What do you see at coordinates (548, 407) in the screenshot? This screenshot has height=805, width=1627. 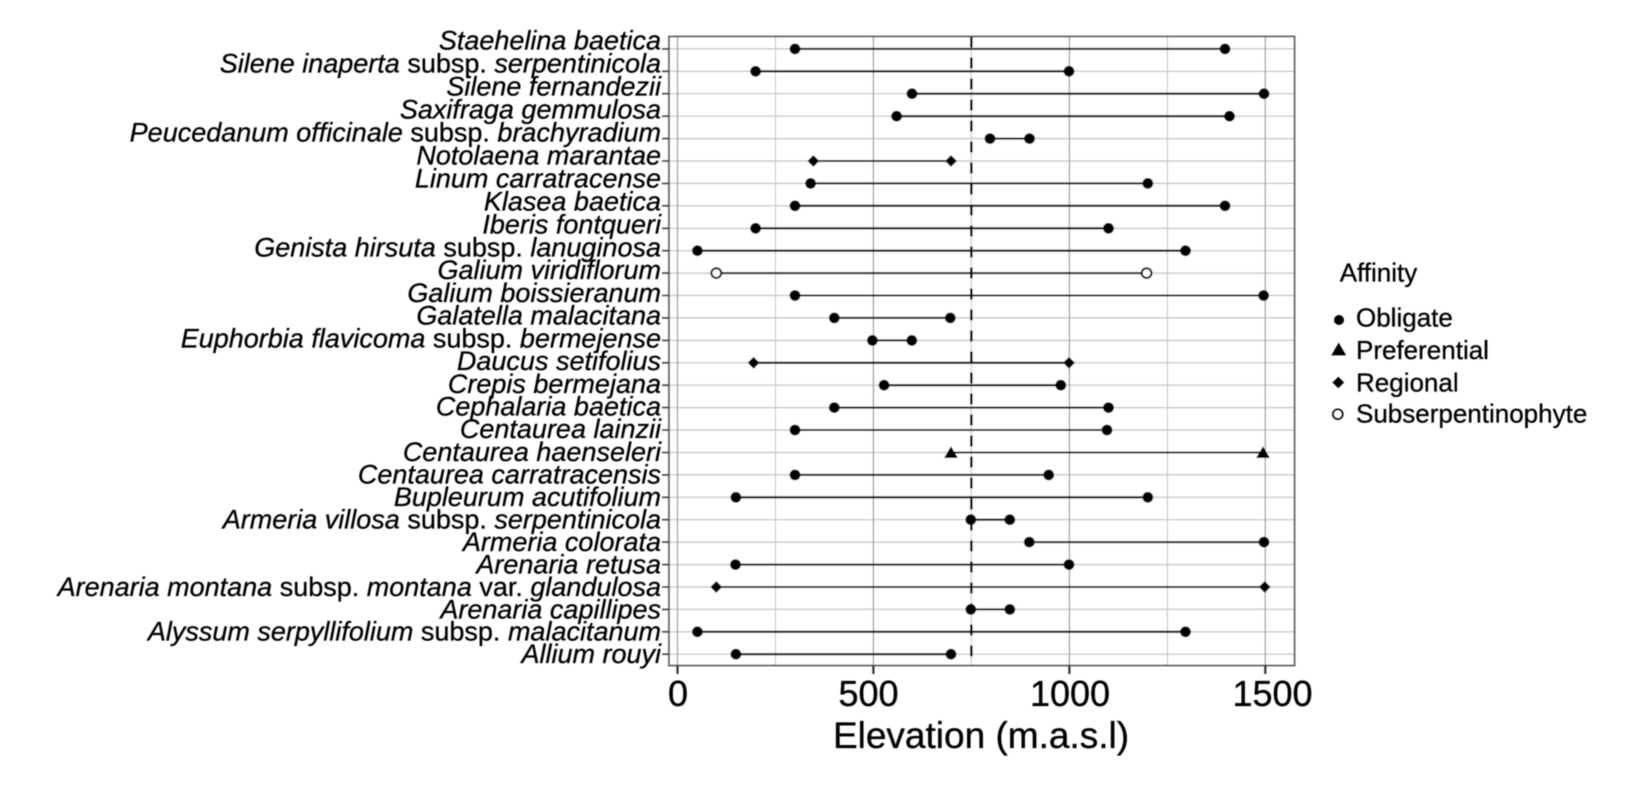 I see `svg-text: Cephalaria baetica` at bounding box center [548, 407].